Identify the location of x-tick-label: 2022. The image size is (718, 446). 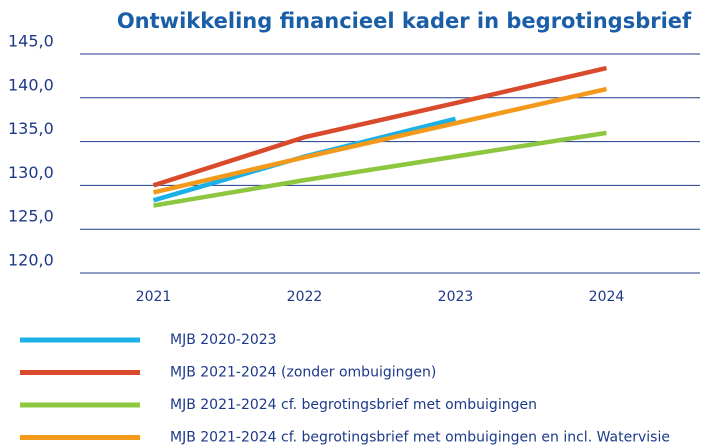
(305, 297).